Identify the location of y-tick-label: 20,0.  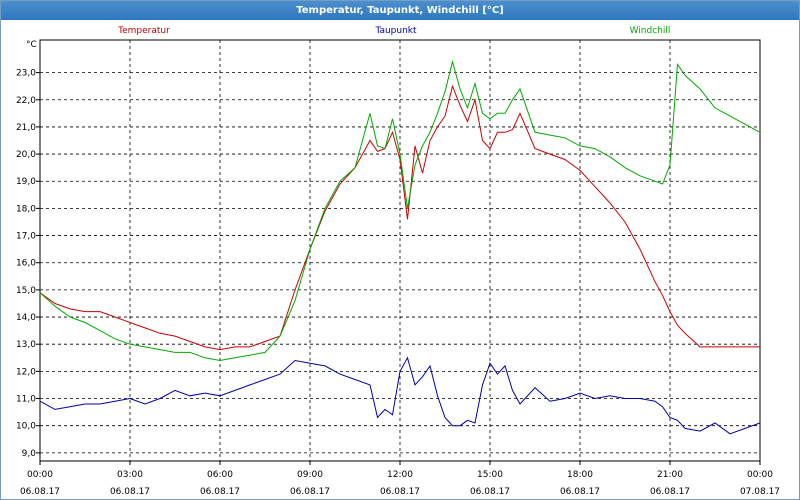
(26, 155).